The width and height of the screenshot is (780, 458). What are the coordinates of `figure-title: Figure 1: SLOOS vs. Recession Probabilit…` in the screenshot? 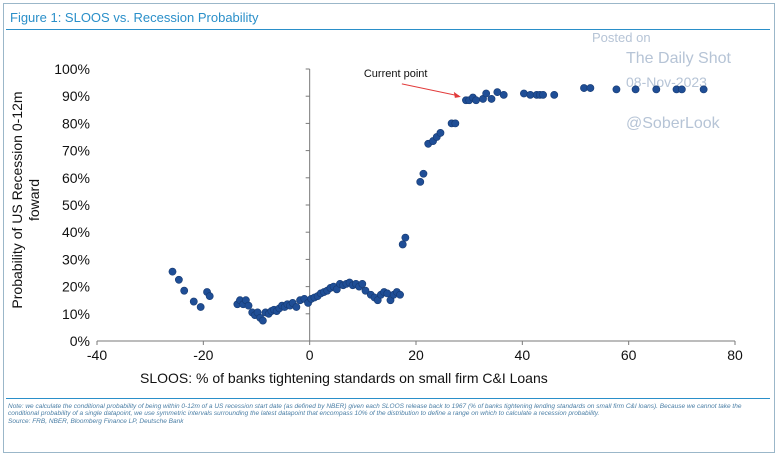 It's located at (134, 17).